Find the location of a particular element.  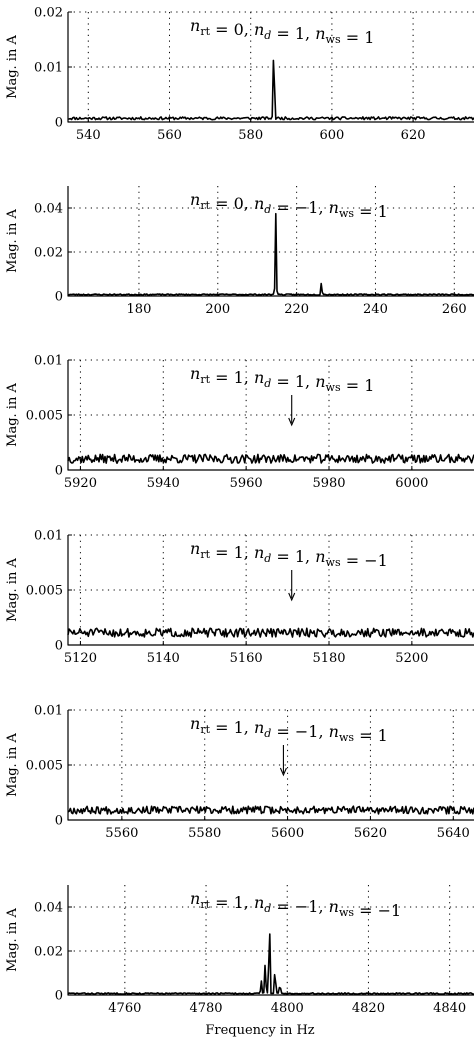

x-tick-label: 5180 is located at coordinates (328, 658).